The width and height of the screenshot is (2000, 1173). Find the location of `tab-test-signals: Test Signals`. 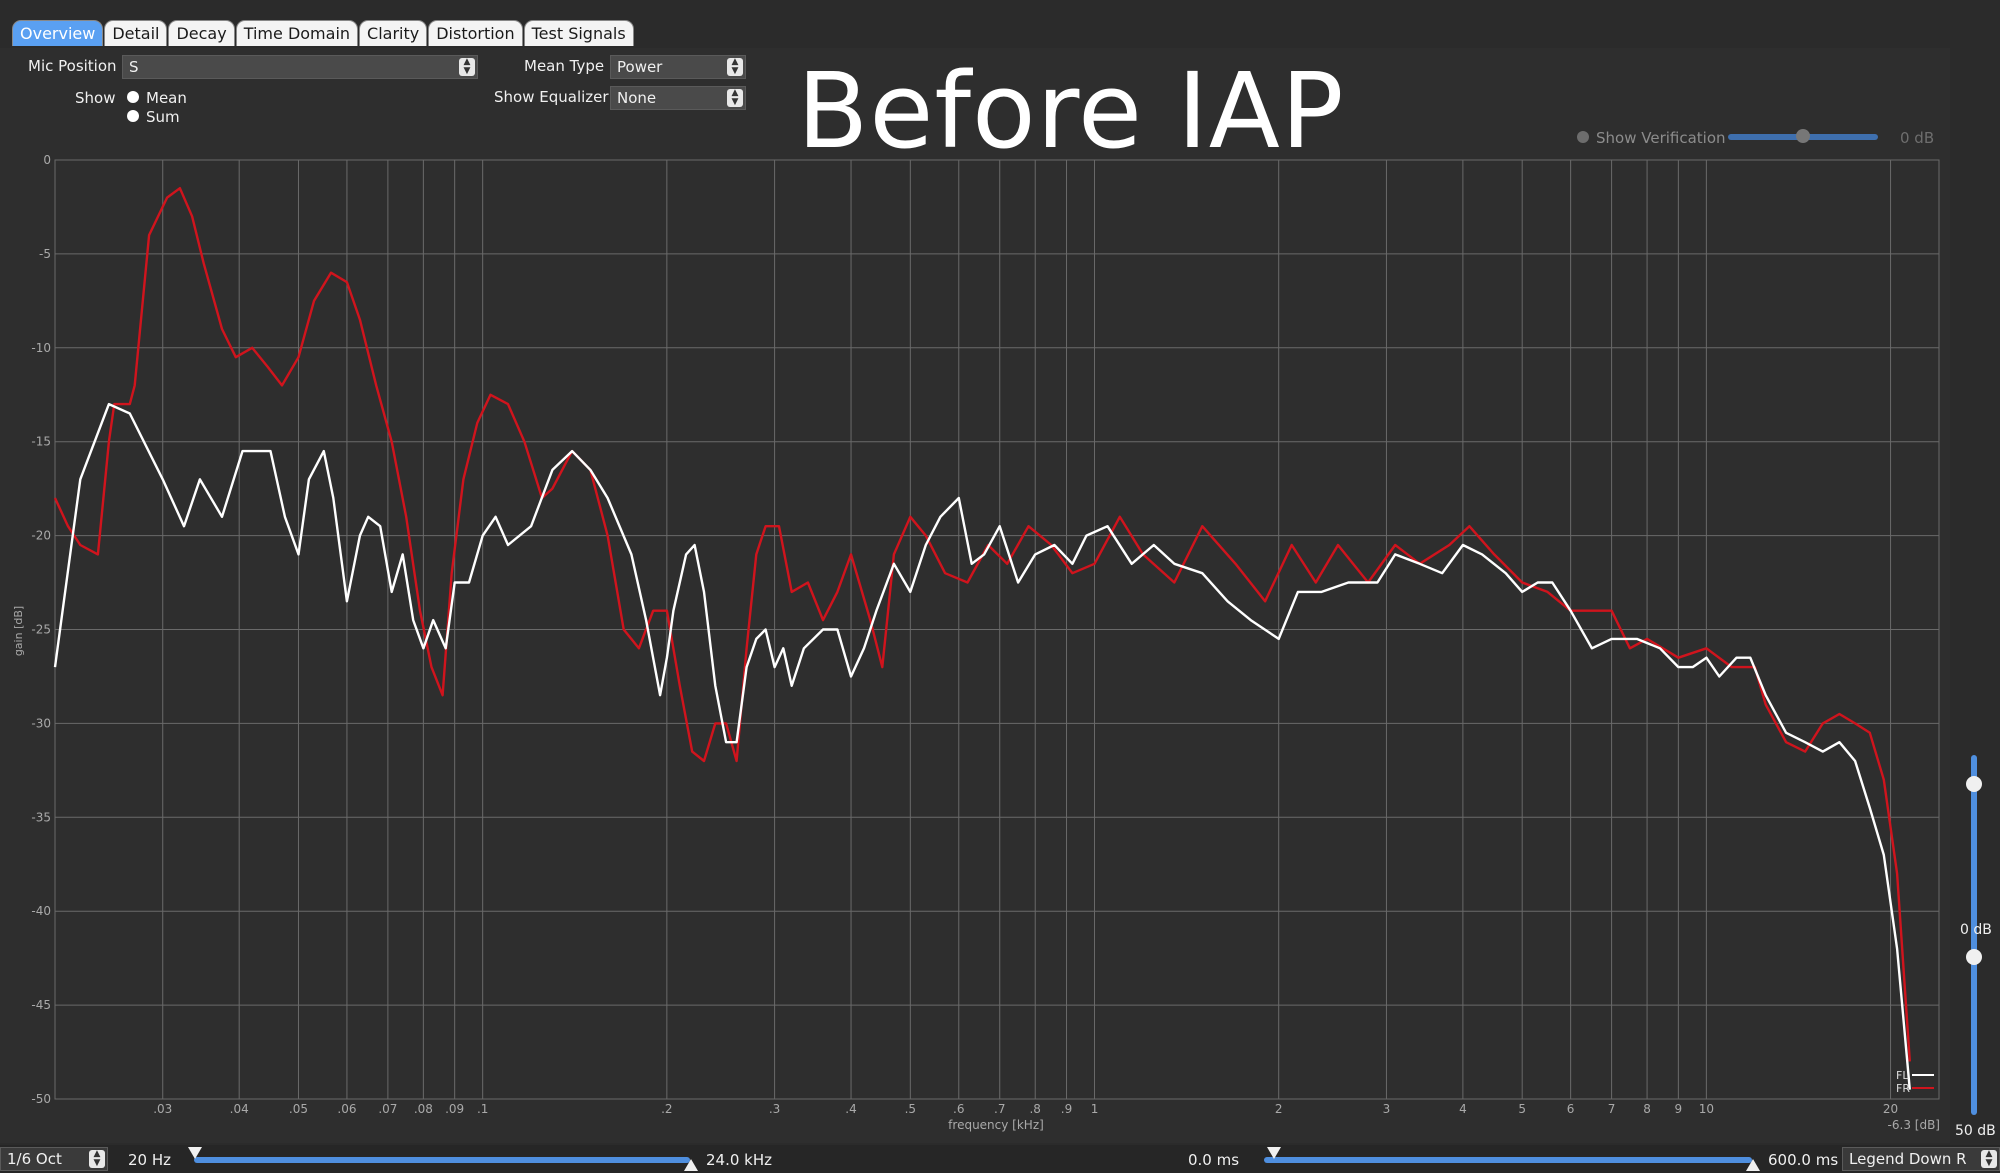

tab-test-signals: Test Signals is located at coordinates (578, 33).